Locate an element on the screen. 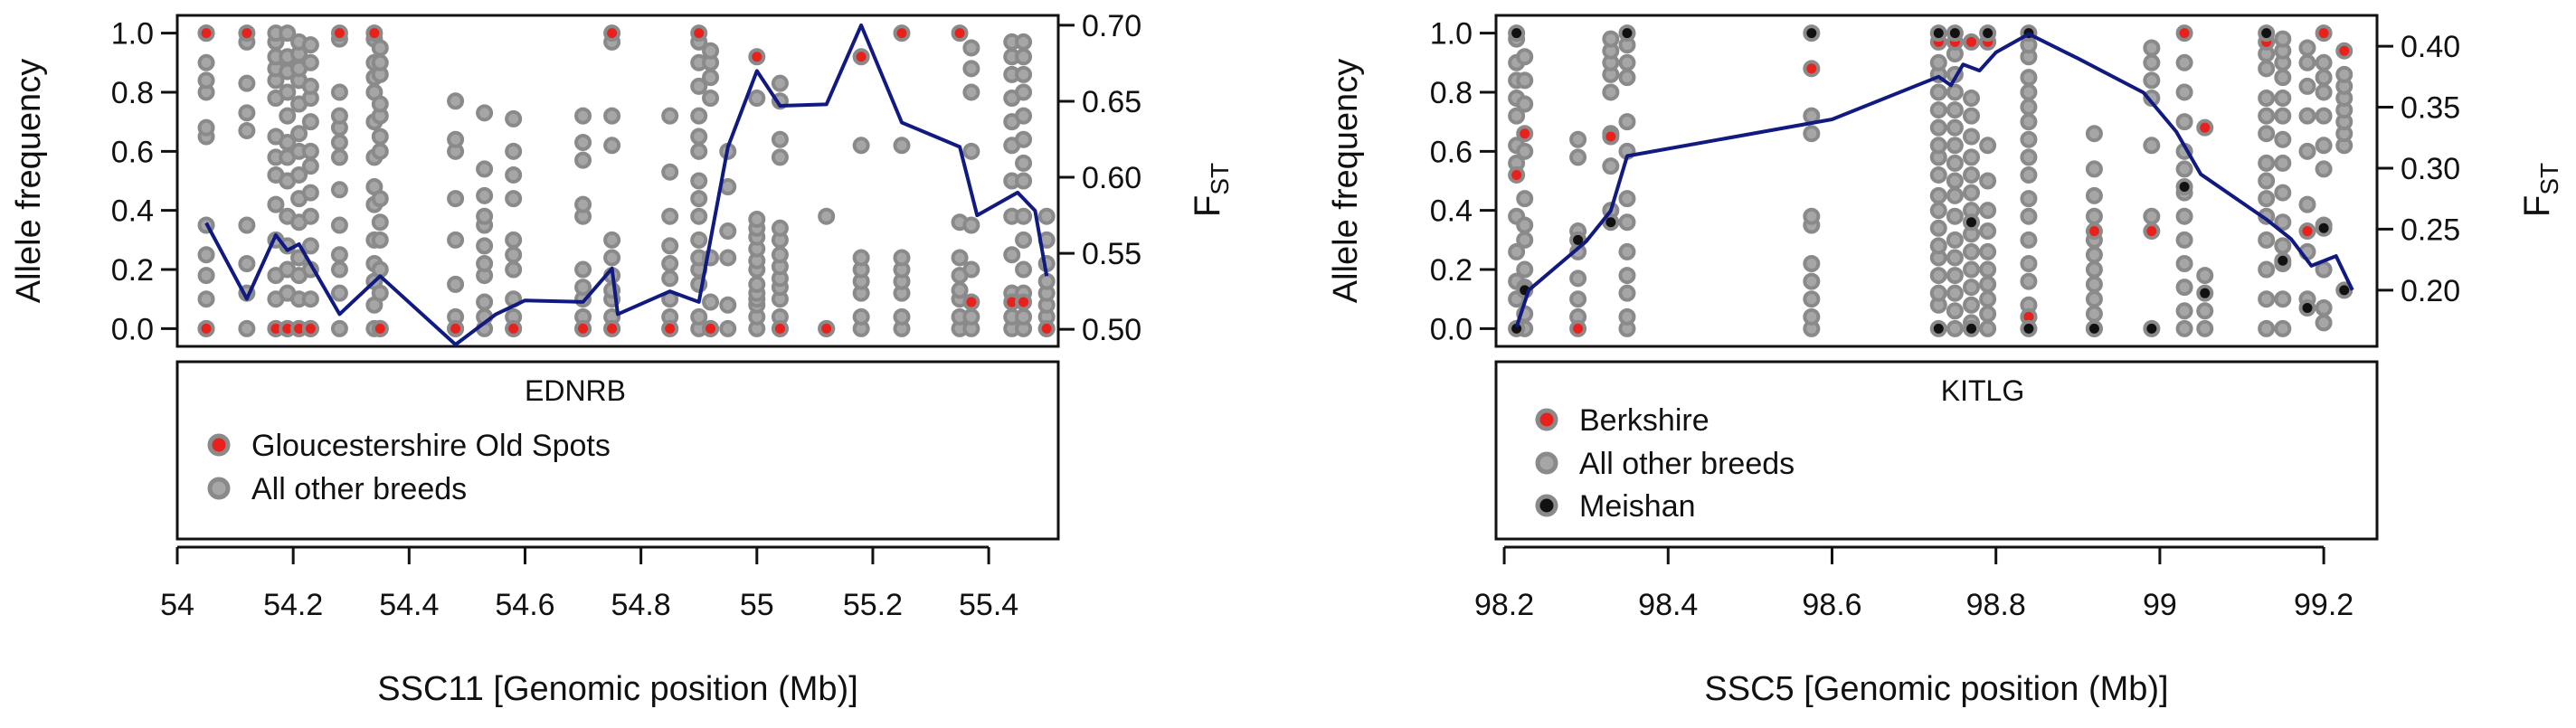  legend-title: KITLG is located at coordinates (1982, 390).